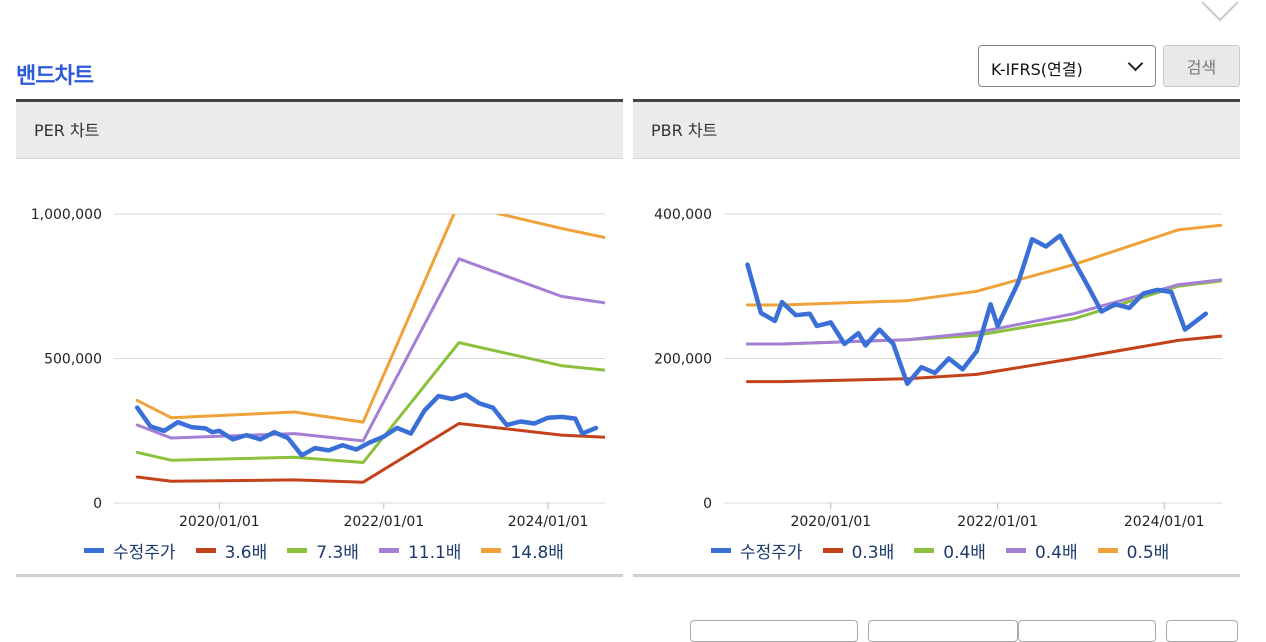 Image resolution: width=1266 pixels, height=642 pixels. I want to click on legend-item: 0.3배, so click(858, 550).